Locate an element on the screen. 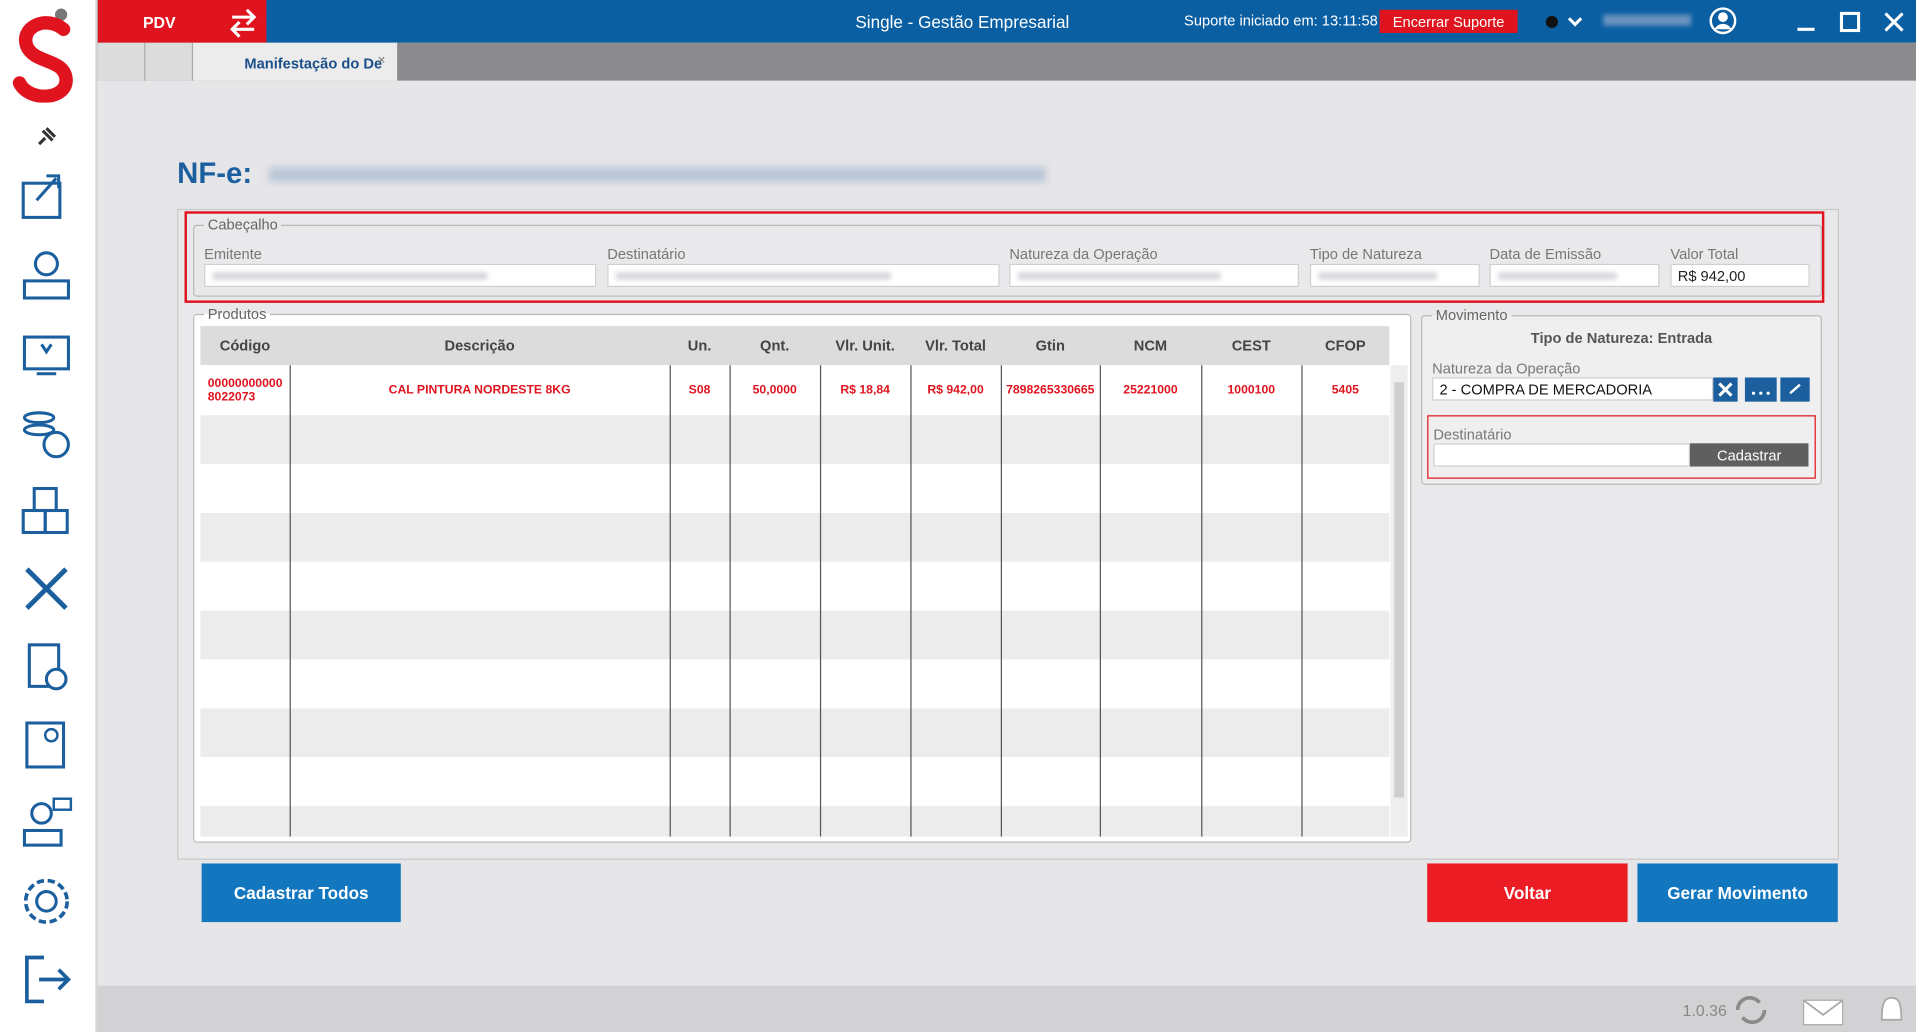 The width and height of the screenshot is (1916, 1032). table-cell: 50,0000 is located at coordinates (774, 390).